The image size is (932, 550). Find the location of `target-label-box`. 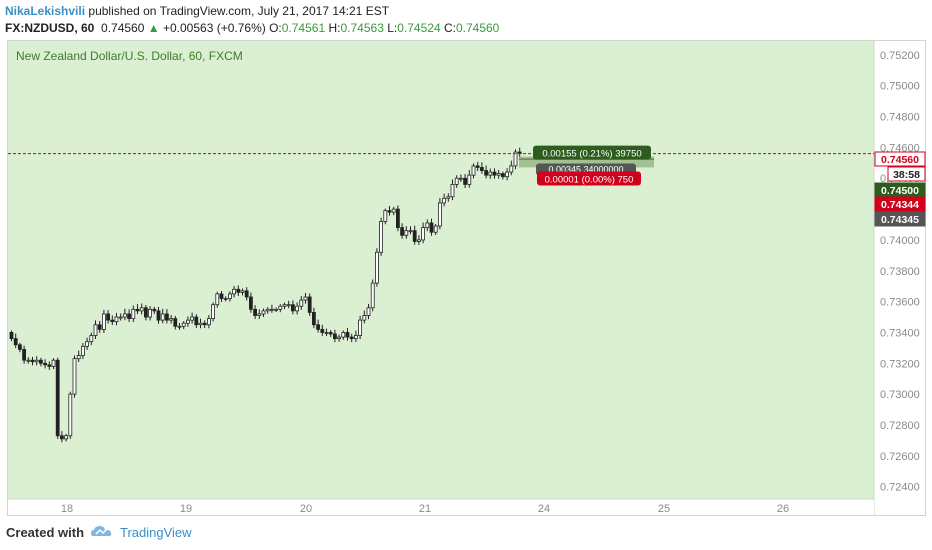

target-label-box is located at coordinates (592, 152).